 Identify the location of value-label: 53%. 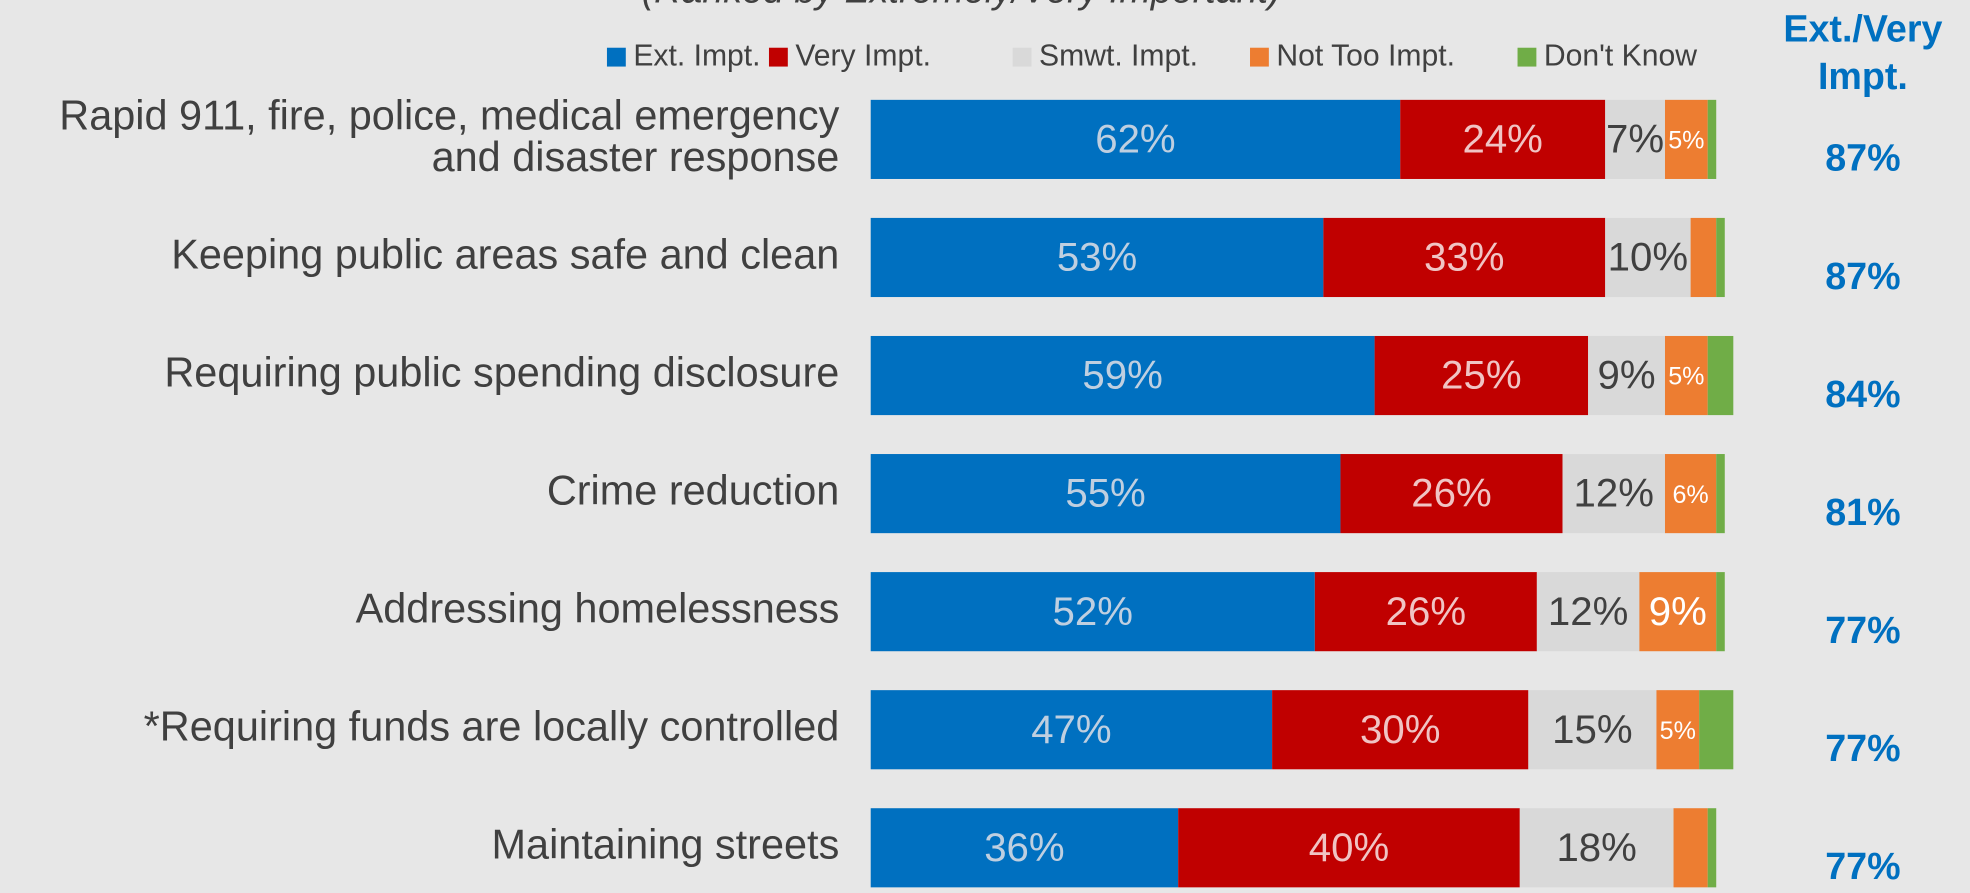
(1097, 257).